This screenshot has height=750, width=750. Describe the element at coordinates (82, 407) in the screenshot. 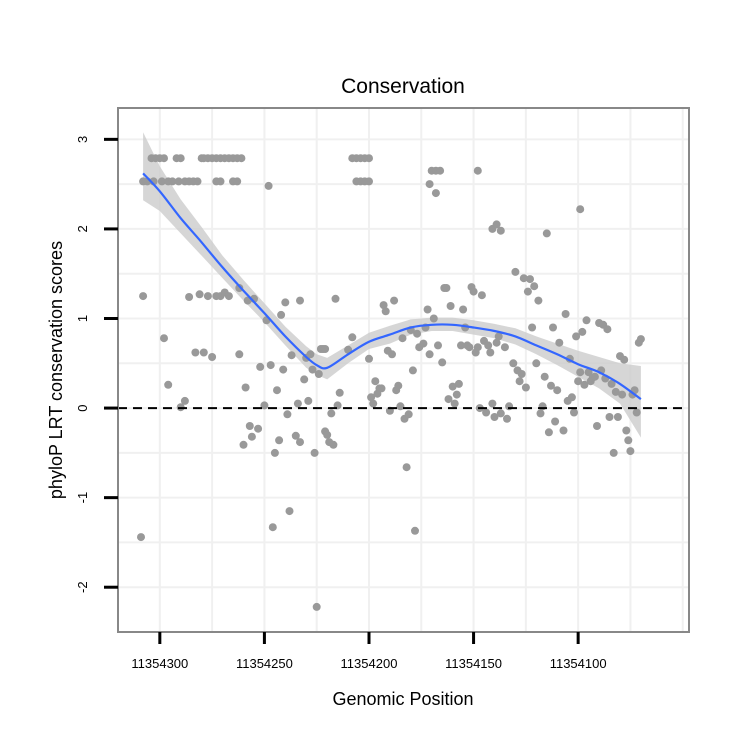

I see `y-tick-label: 0` at that location.